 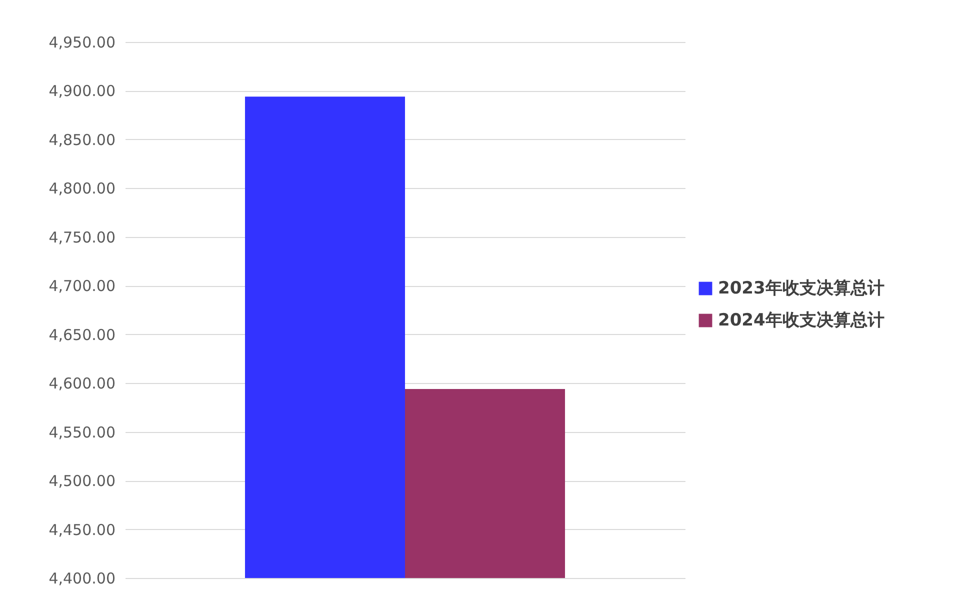 I want to click on y-tick-label: 4,900.00, so click(x=82, y=91).